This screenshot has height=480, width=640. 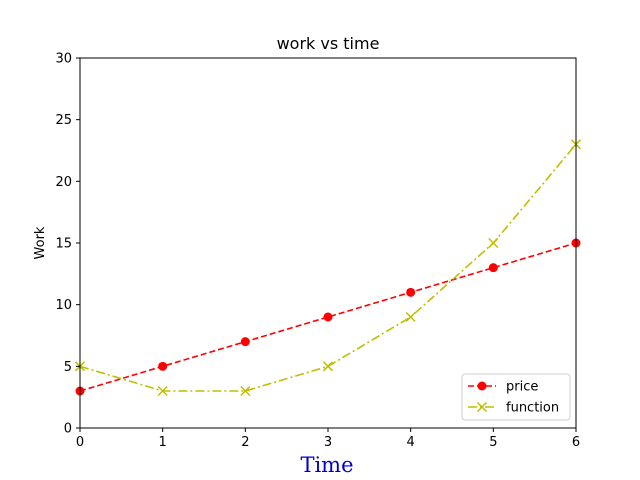 I want to click on x-tick-label: 3, so click(x=328, y=442).